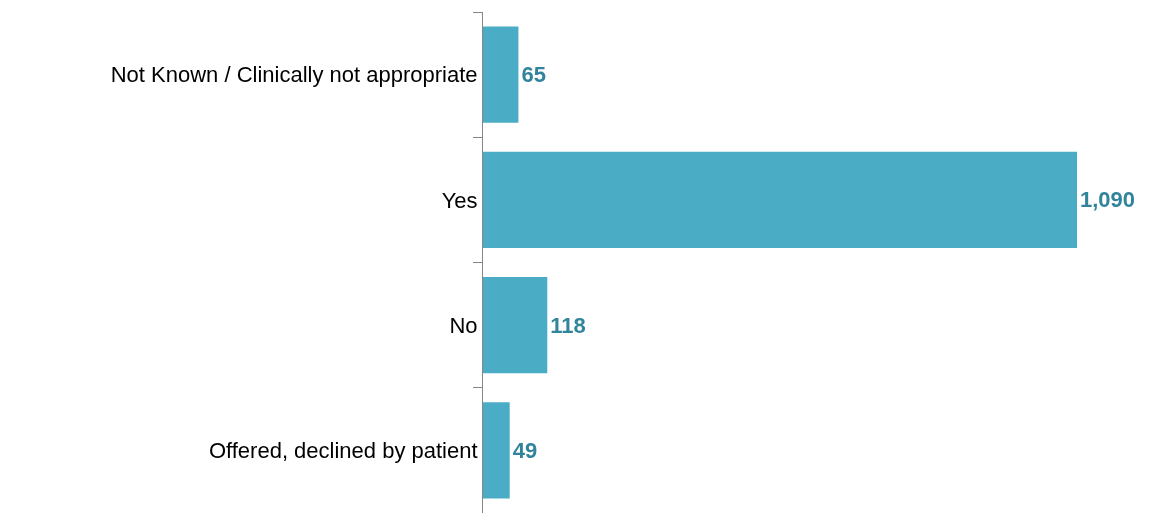 Image resolution: width=1175 pixels, height=513 pixels. Describe the element at coordinates (525, 450) in the screenshot. I see `data-label: 49` at that location.